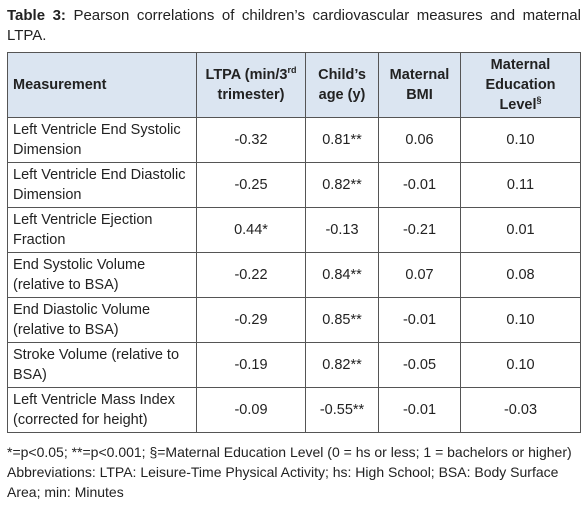  What do you see at coordinates (251, 410) in the screenshot?
I see `table-cell: -0.09` at bounding box center [251, 410].